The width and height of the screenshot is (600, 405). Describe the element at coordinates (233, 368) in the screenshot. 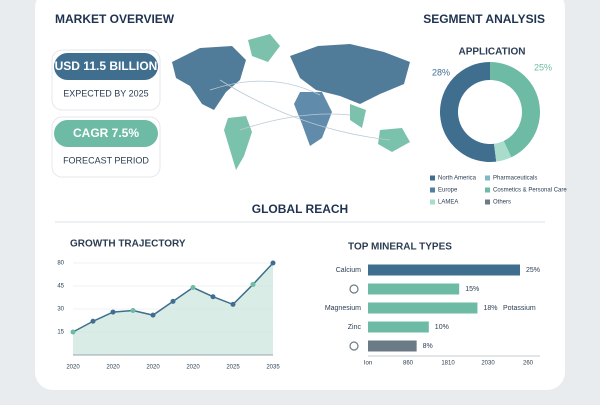

I see `x-tick-label: 2025` at that location.